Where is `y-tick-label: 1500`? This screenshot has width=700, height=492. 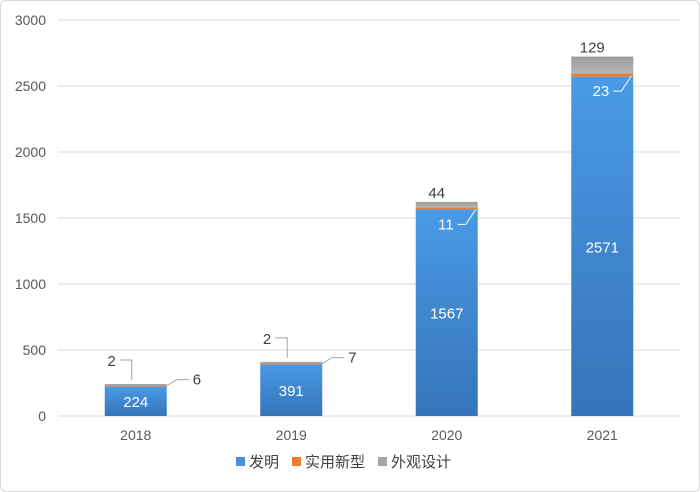 y-tick-label: 1500 is located at coordinates (30, 218).